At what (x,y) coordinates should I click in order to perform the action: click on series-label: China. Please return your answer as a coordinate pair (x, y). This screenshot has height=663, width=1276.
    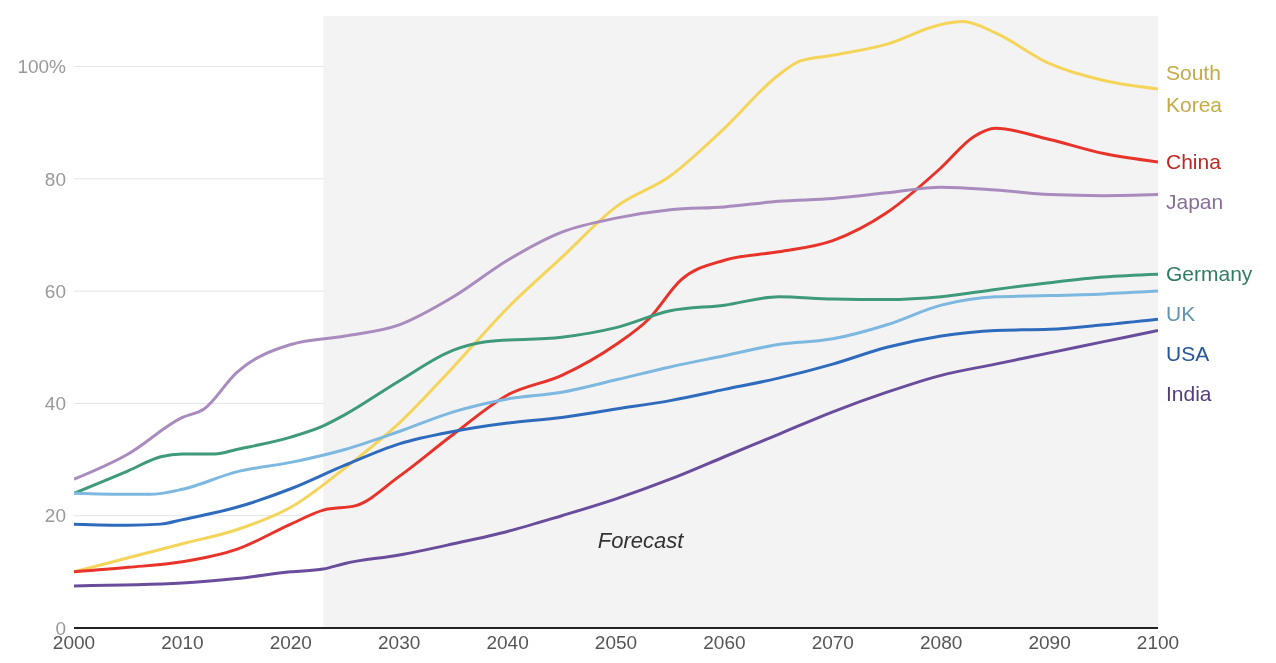
    Looking at the image, I should click on (1193, 161).